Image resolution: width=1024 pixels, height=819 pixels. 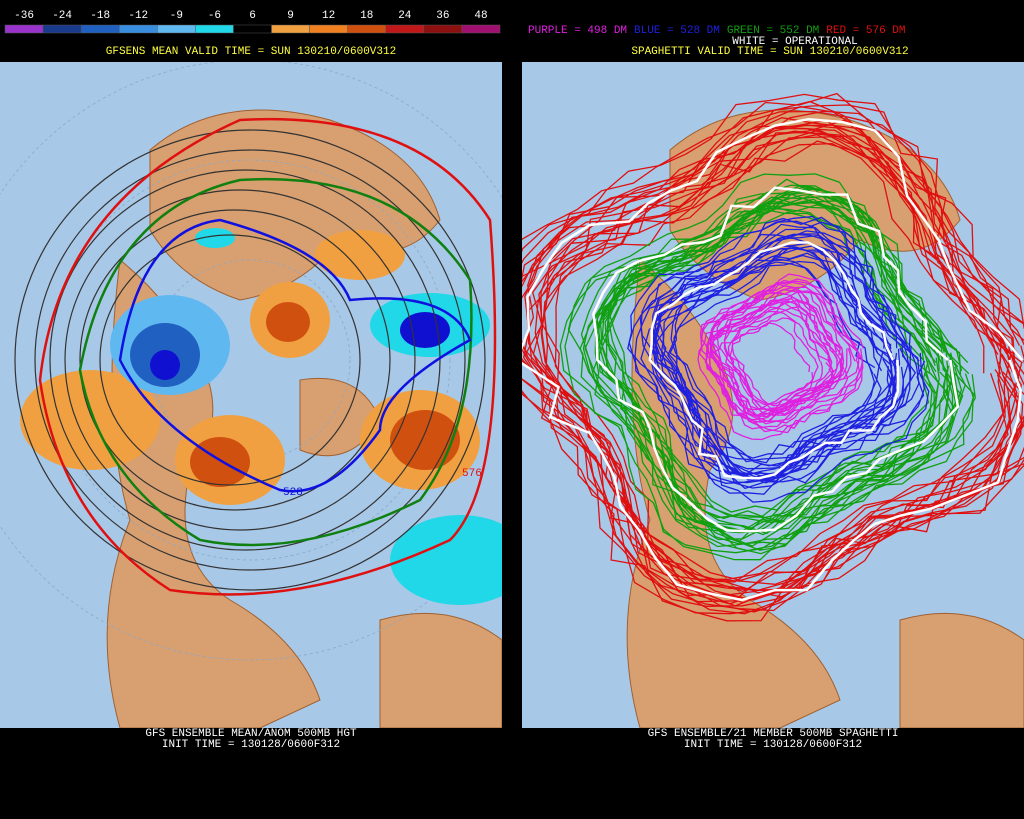 I want to click on color-bar-label: 48, so click(x=480, y=16).